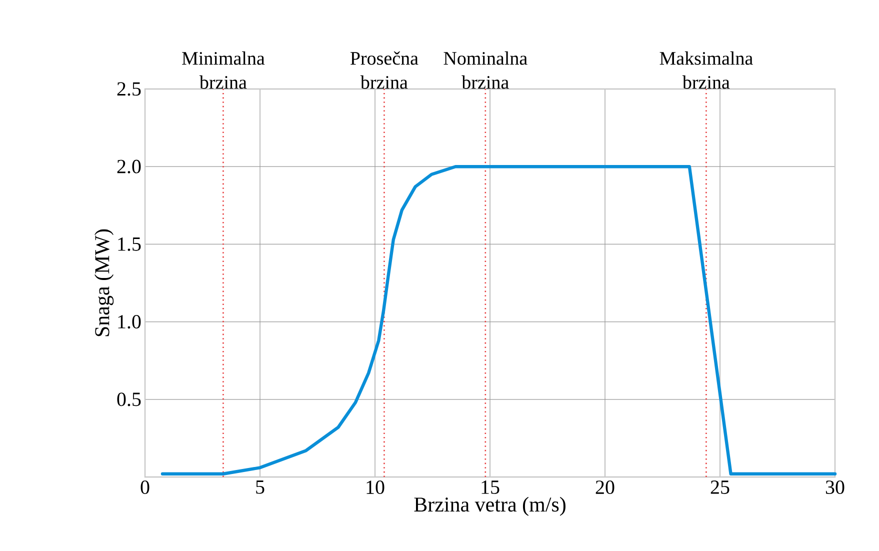  What do you see at coordinates (129, 244) in the screenshot?
I see `y-tick-label: 1.5` at bounding box center [129, 244].